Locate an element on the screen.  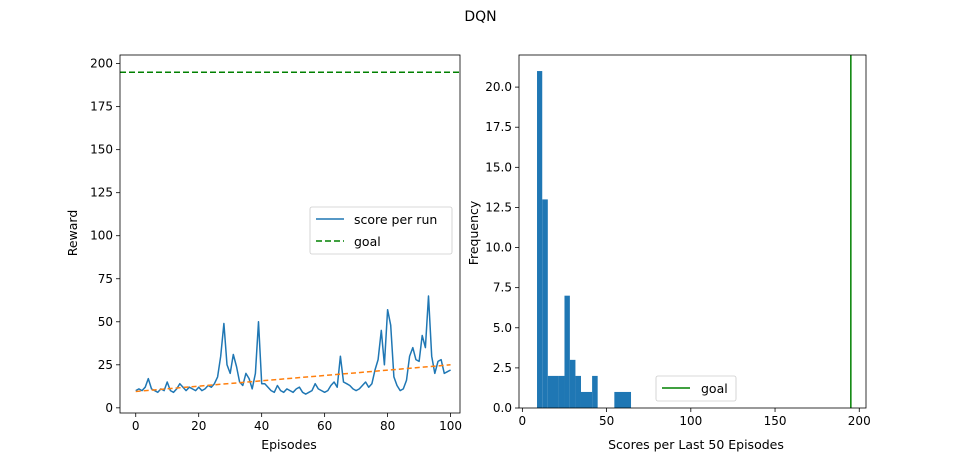
y-tick-label: 100 is located at coordinates (101, 236).